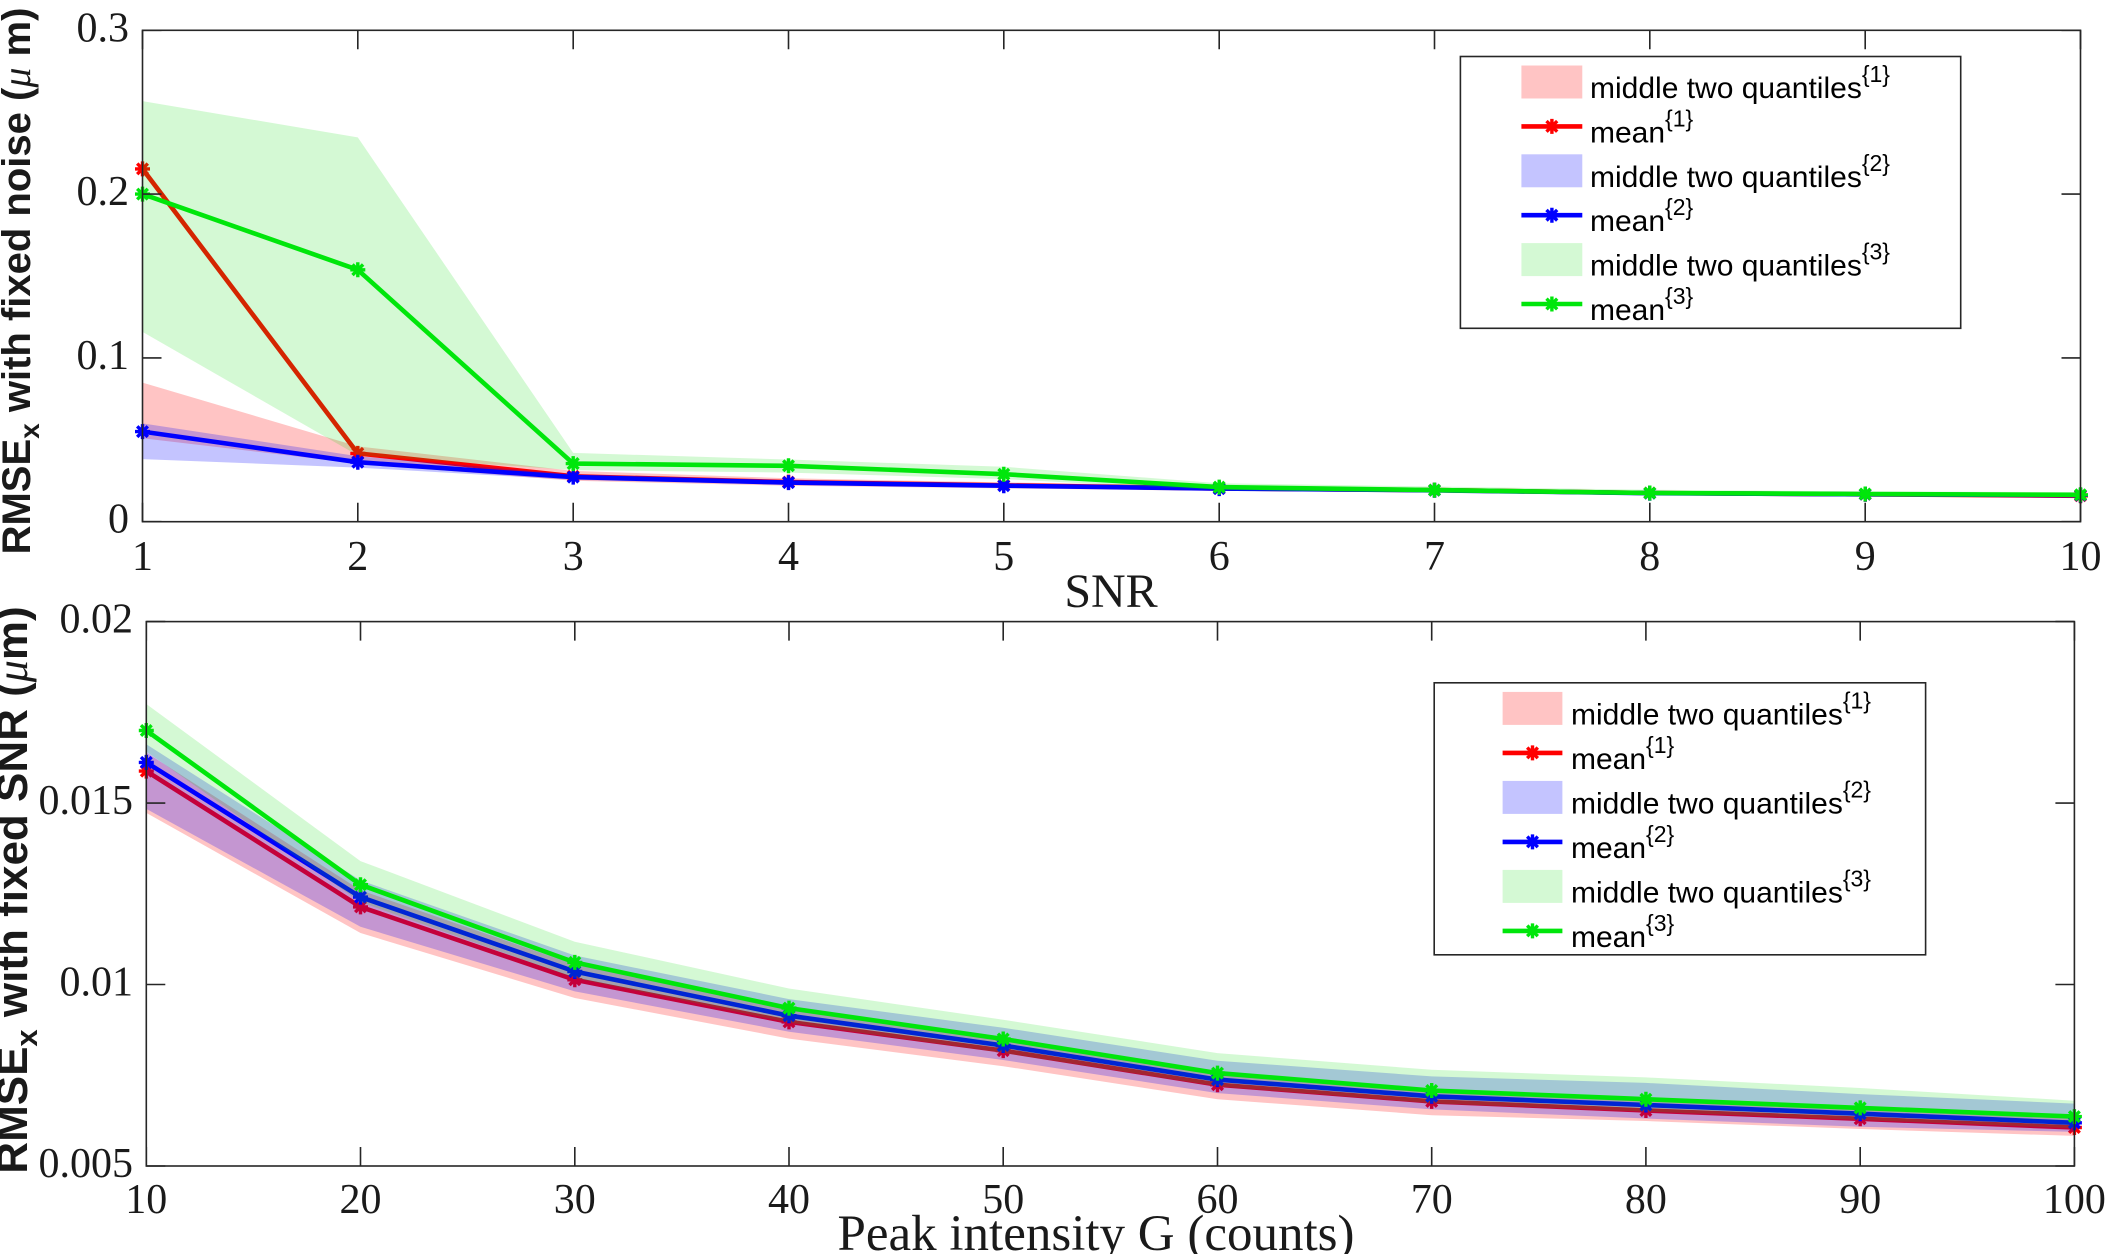 This screenshot has width=2106, height=1254. I want to click on svg-text: 9, so click(1865, 557).